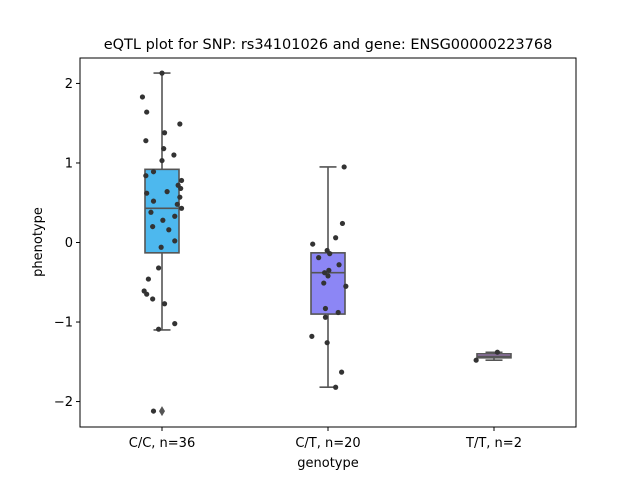  I want to click on y-tick-label: 2, so click(69, 84).